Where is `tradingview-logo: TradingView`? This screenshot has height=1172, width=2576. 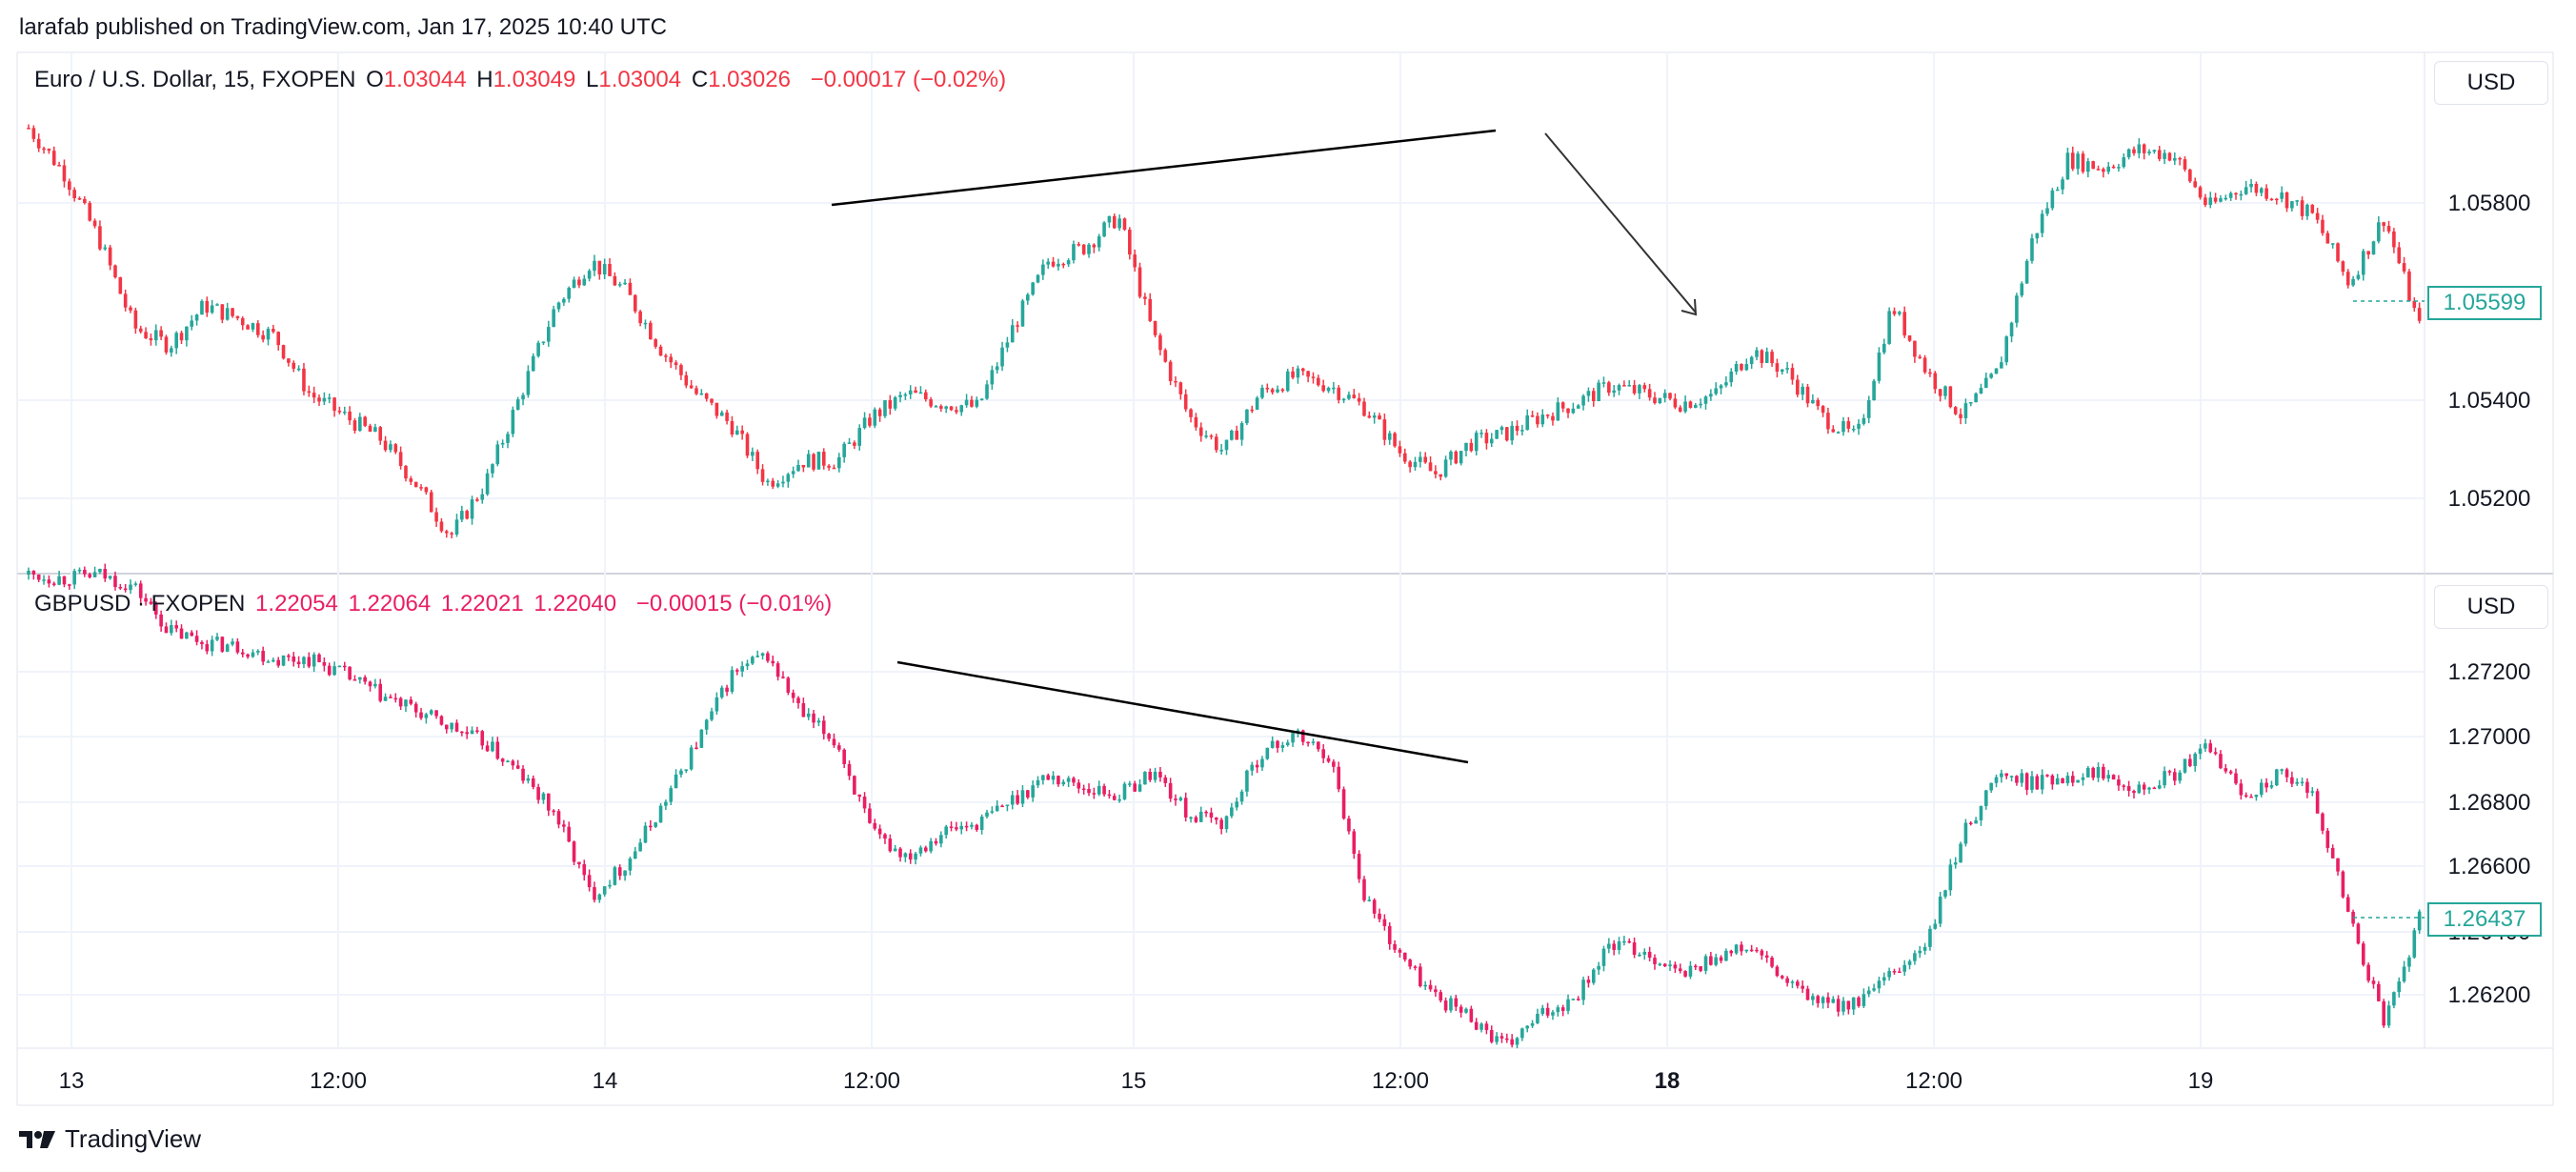
tradingview-logo: TradingView is located at coordinates (110, 1139).